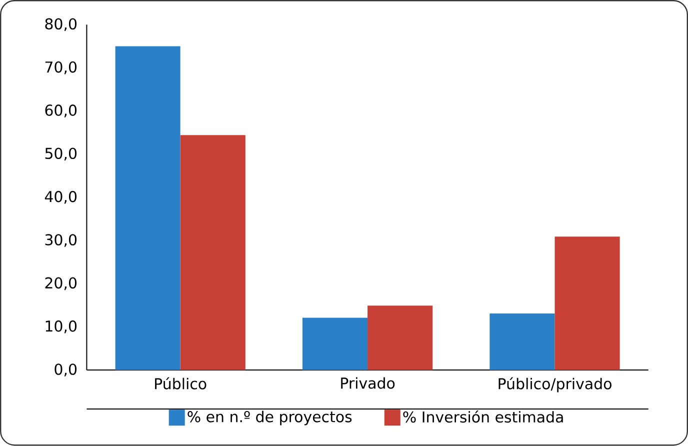 Image resolution: width=688 pixels, height=446 pixels. What do you see at coordinates (270, 418) in the screenshot?
I see `legend-label: % en n.º de proyectos` at bounding box center [270, 418].